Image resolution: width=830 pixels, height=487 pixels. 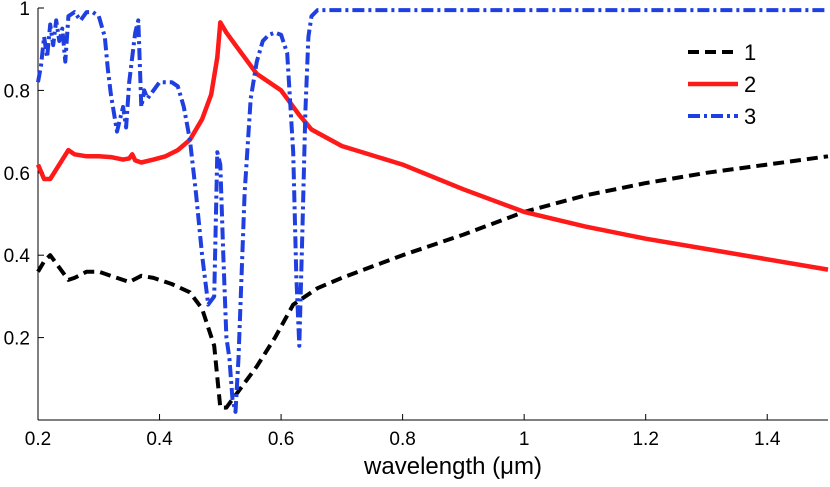 I want to click on x-axis-title: wavelength (μm), so click(x=452, y=466).